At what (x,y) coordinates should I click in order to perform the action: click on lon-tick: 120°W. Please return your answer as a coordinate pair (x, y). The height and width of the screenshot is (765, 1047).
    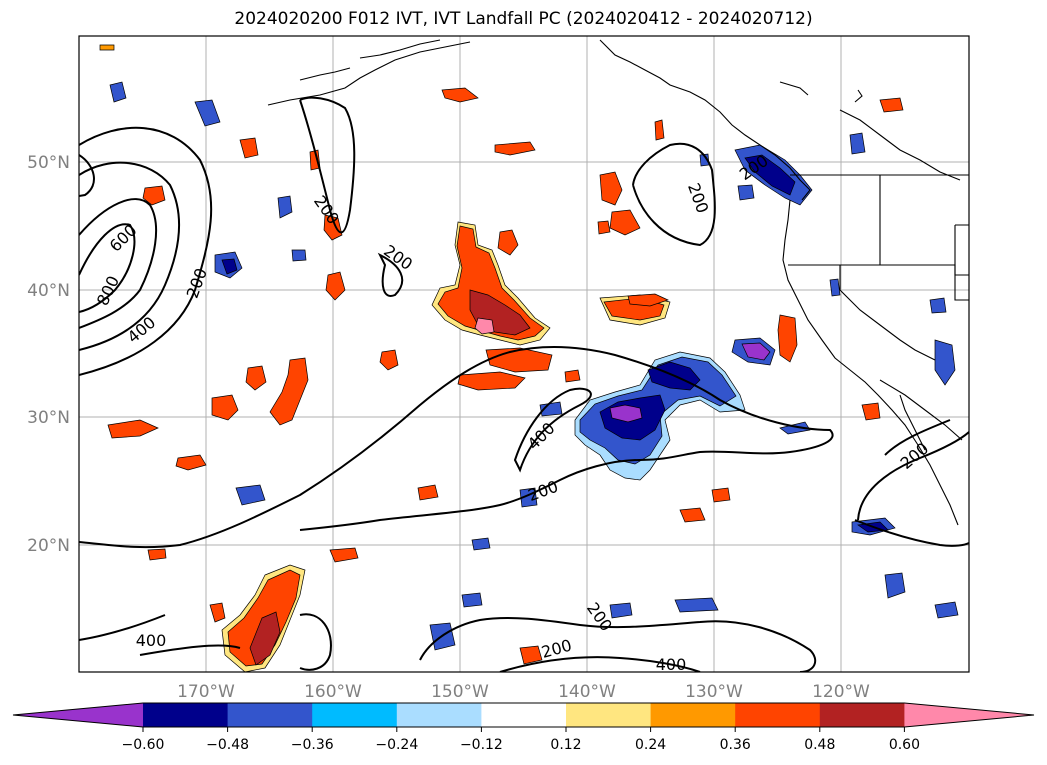
    Looking at the image, I should click on (841, 692).